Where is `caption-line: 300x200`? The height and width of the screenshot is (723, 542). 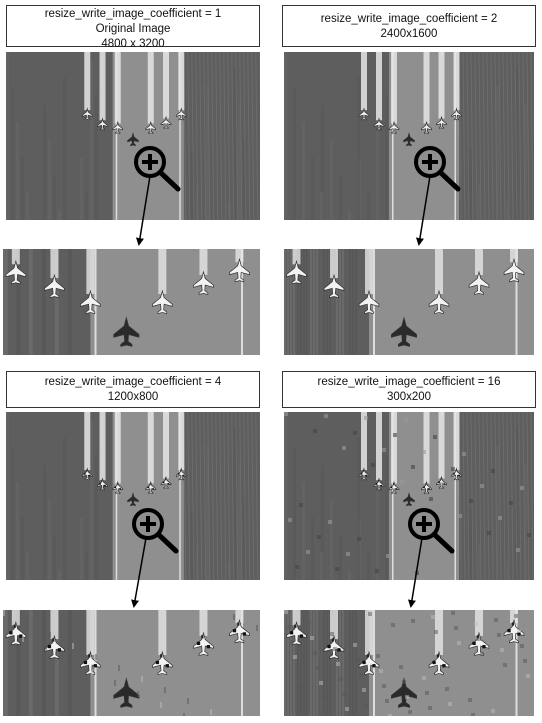
caption-line: 300x200 is located at coordinates (409, 397).